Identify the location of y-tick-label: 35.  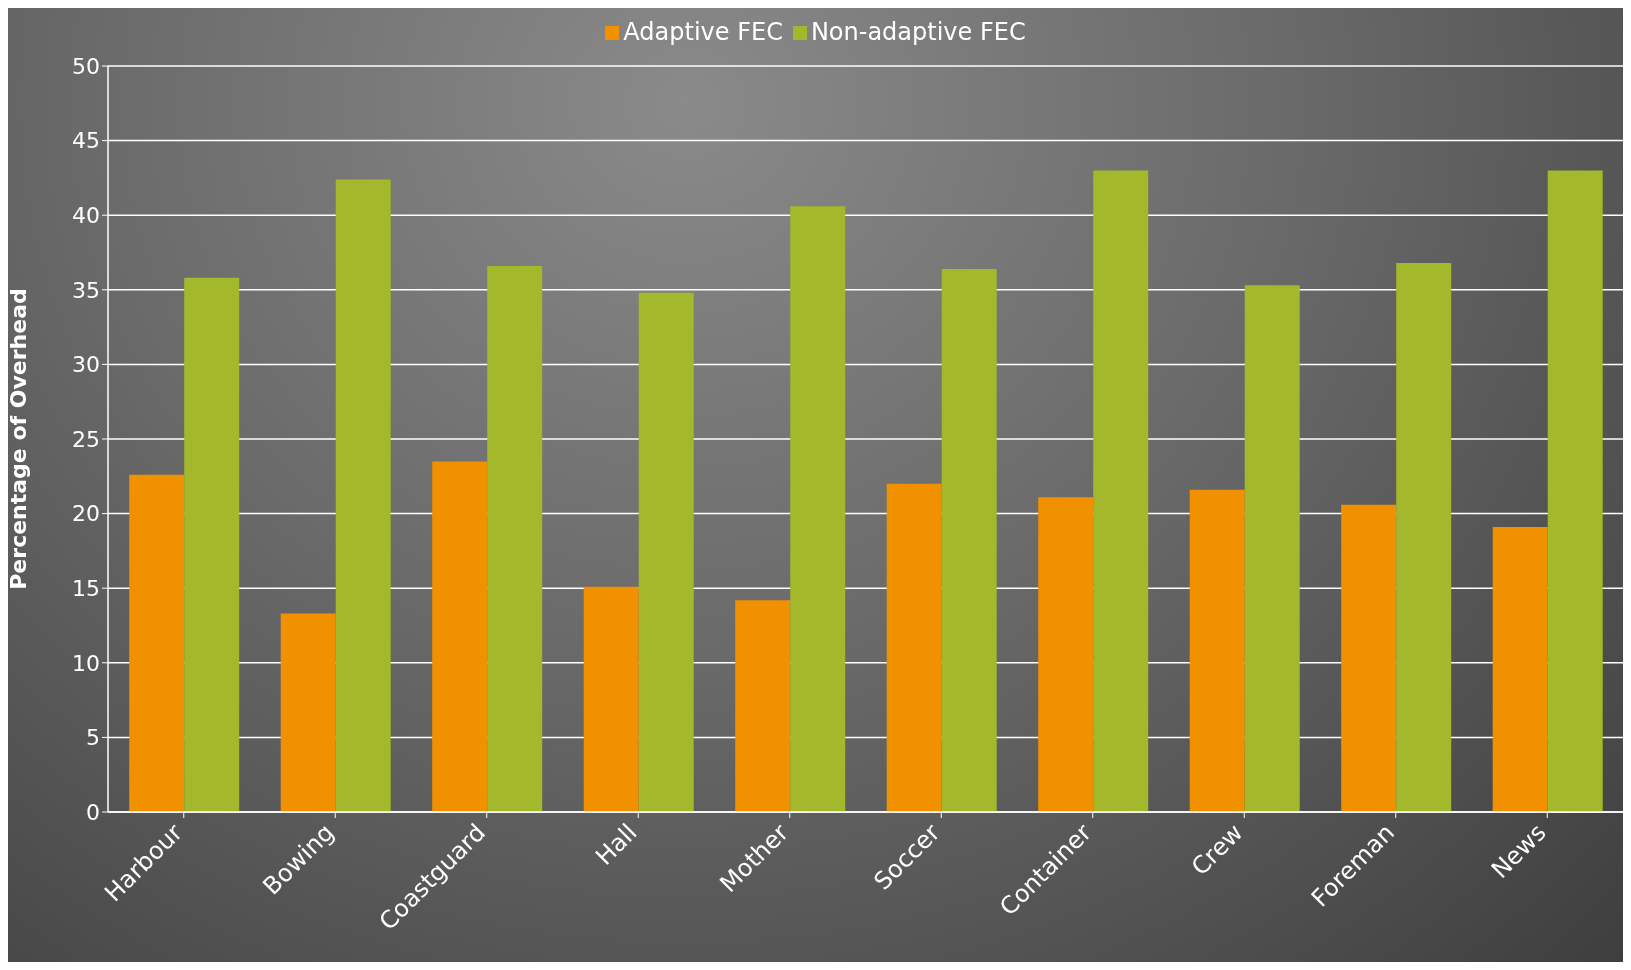
(86, 290).